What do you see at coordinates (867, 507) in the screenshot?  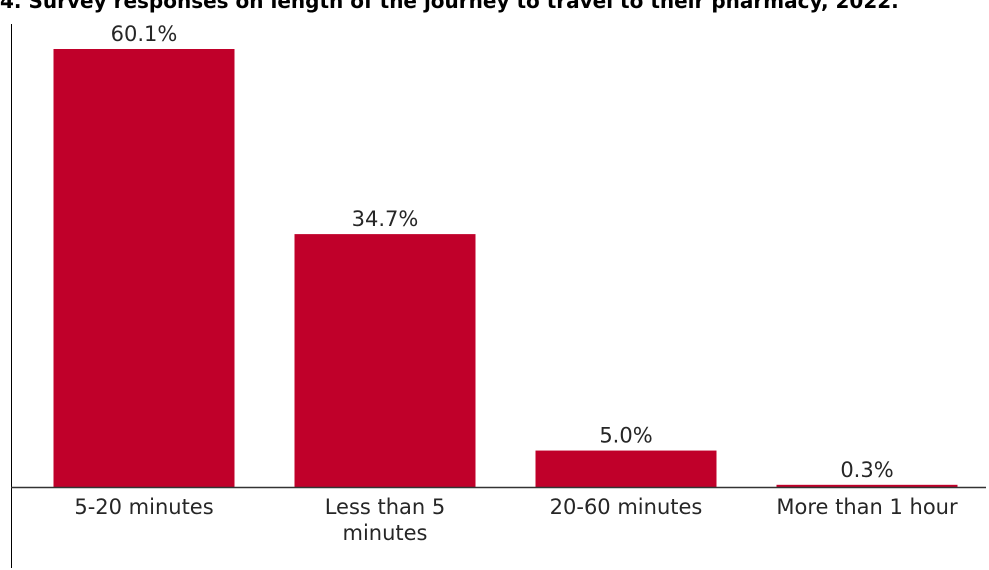 I see `category-label-3: More than 1 hour` at bounding box center [867, 507].